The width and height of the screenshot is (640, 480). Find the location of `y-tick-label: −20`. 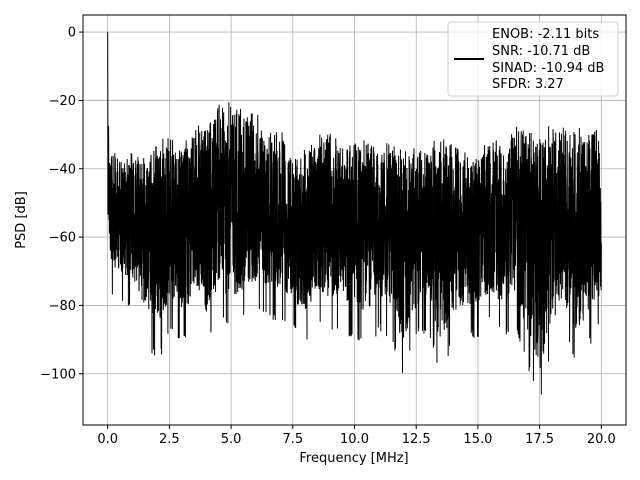

y-tick-label: −20 is located at coordinates (62, 101).